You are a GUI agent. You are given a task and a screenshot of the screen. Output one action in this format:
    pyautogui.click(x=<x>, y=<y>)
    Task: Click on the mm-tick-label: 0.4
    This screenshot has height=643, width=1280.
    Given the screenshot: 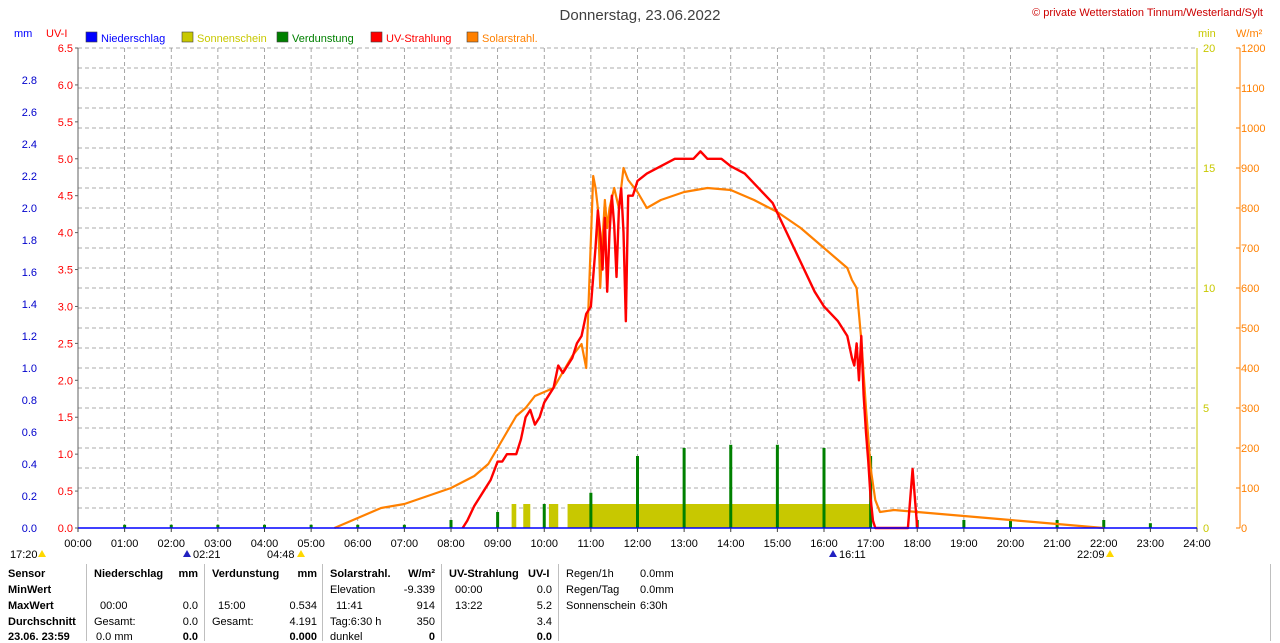 What is the action you would take?
    pyautogui.click(x=29, y=465)
    